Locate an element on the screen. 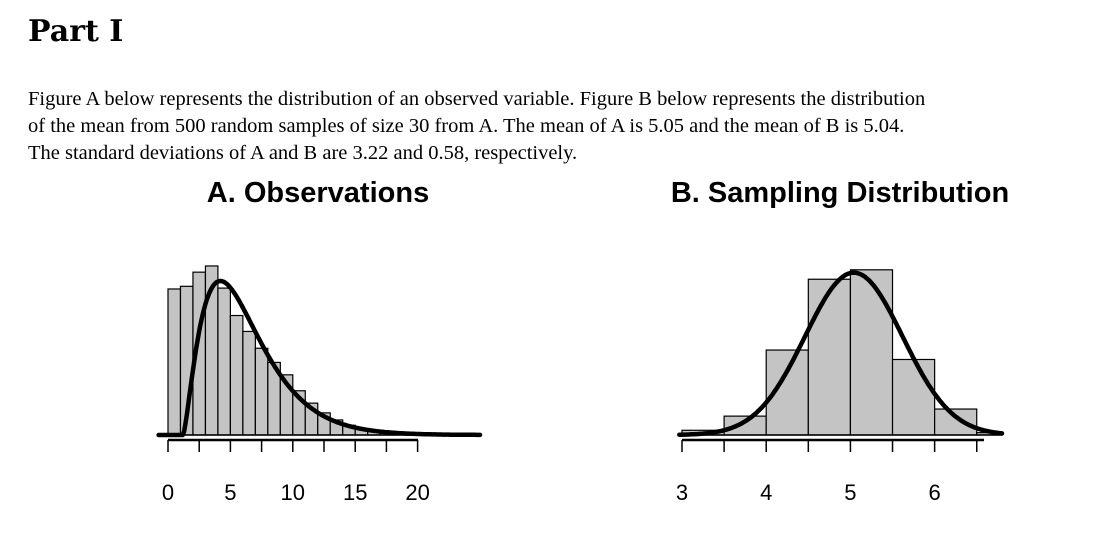  chart-a-tick-label: 10 is located at coordinates (293, 492).